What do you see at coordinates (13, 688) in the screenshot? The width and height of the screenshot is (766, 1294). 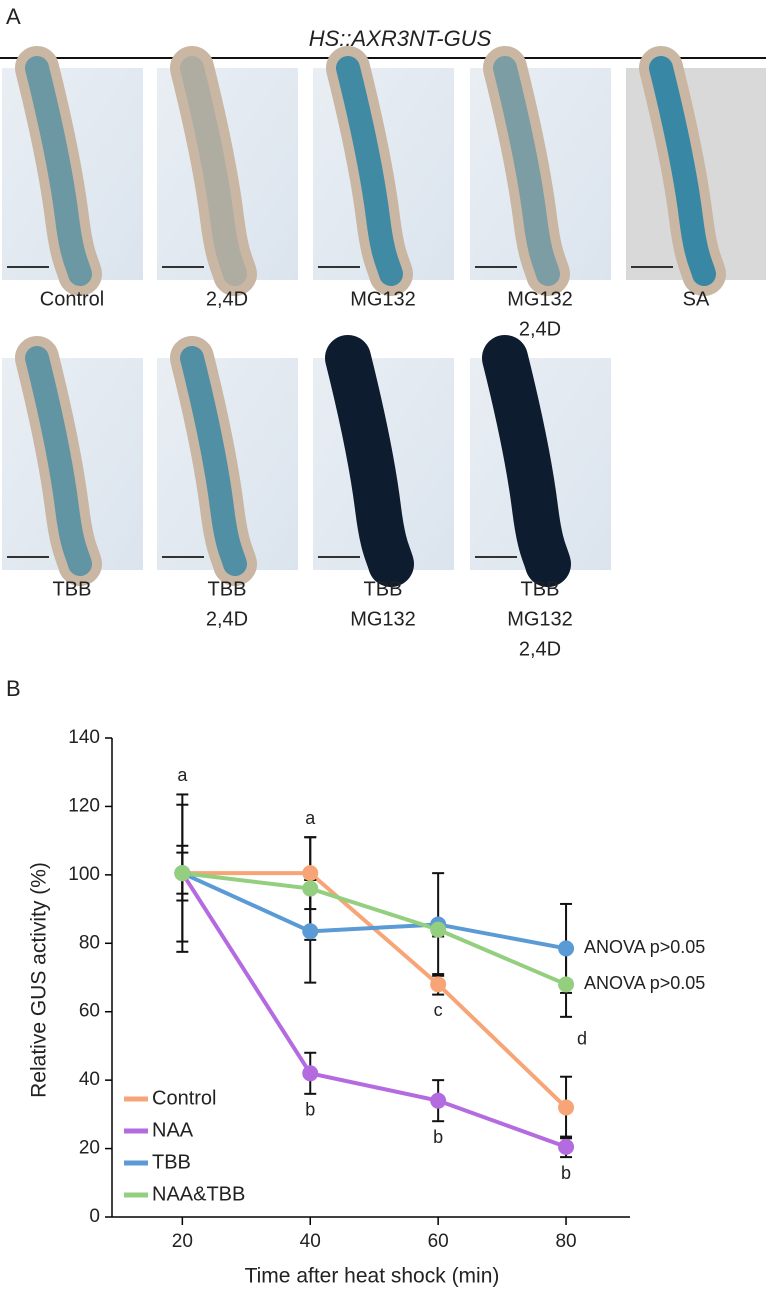 I see `panel-label: B` at bounding box center [13, 688].